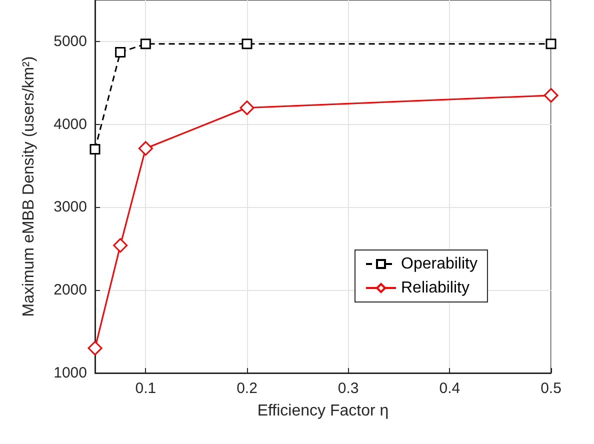 The image size is (594, 444). I want to click on x-tick-label: 0.3, so click(348, 388).